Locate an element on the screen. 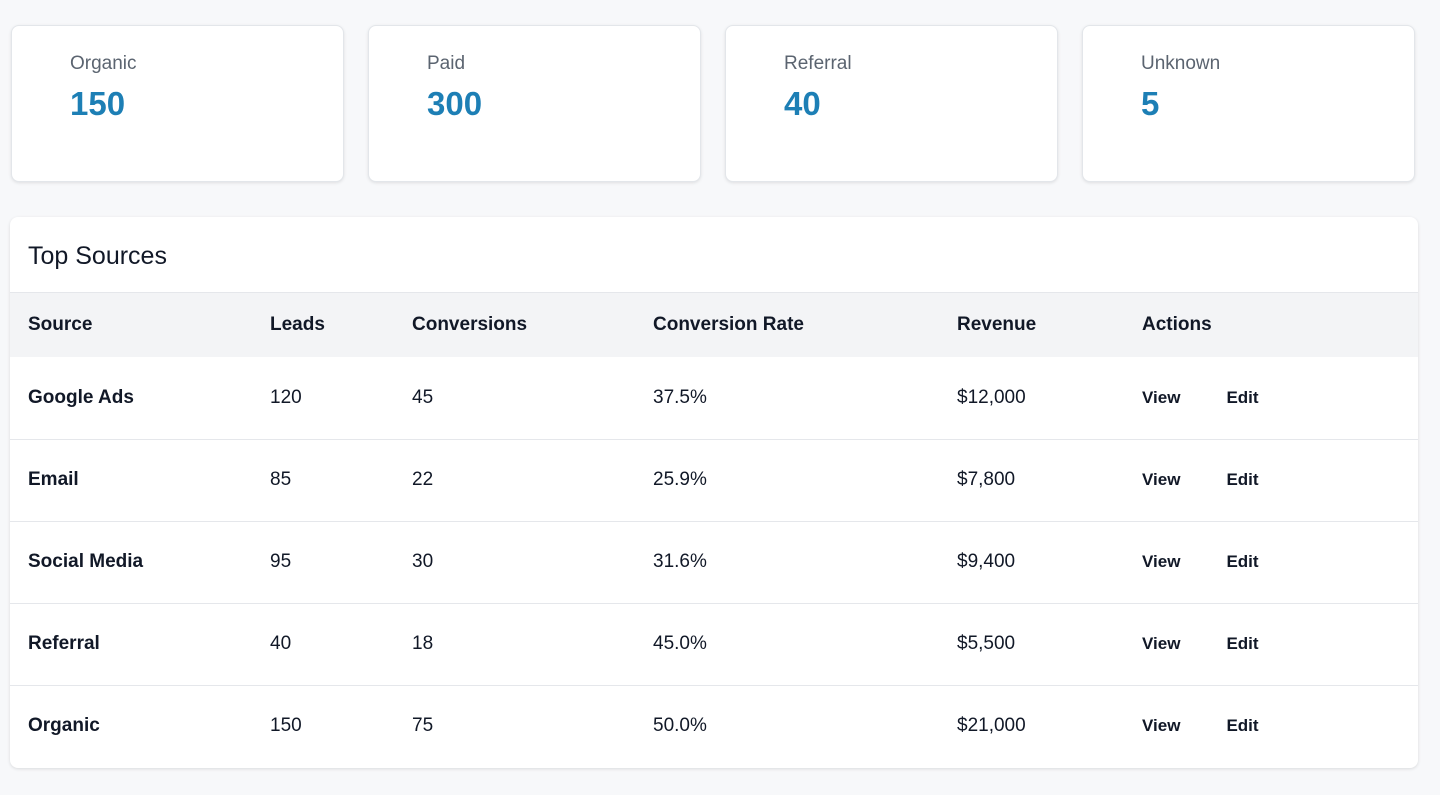 Image resolution: width=1440 pixels, height=795 pixels. table-row: Google Ads 120 45 37.5% $12,000 View Edit is located at coordinates (714, 398).